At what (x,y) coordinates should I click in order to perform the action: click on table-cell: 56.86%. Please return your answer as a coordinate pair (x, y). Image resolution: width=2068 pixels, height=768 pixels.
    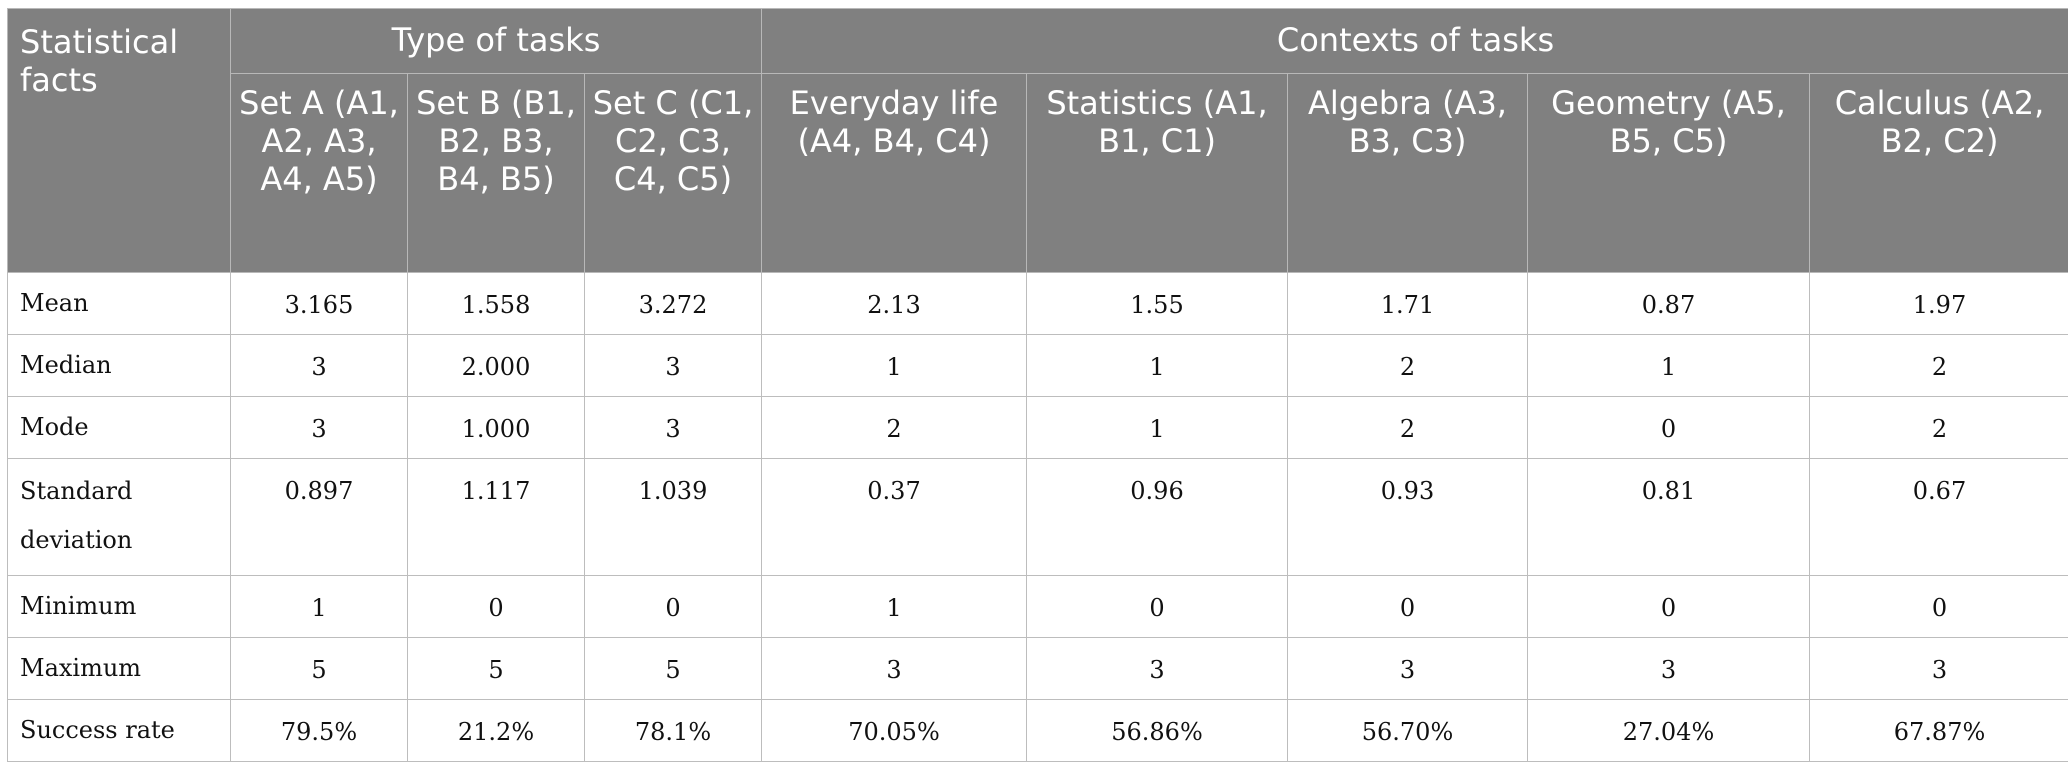
    Looking at the image, I should click on (1157, 730).